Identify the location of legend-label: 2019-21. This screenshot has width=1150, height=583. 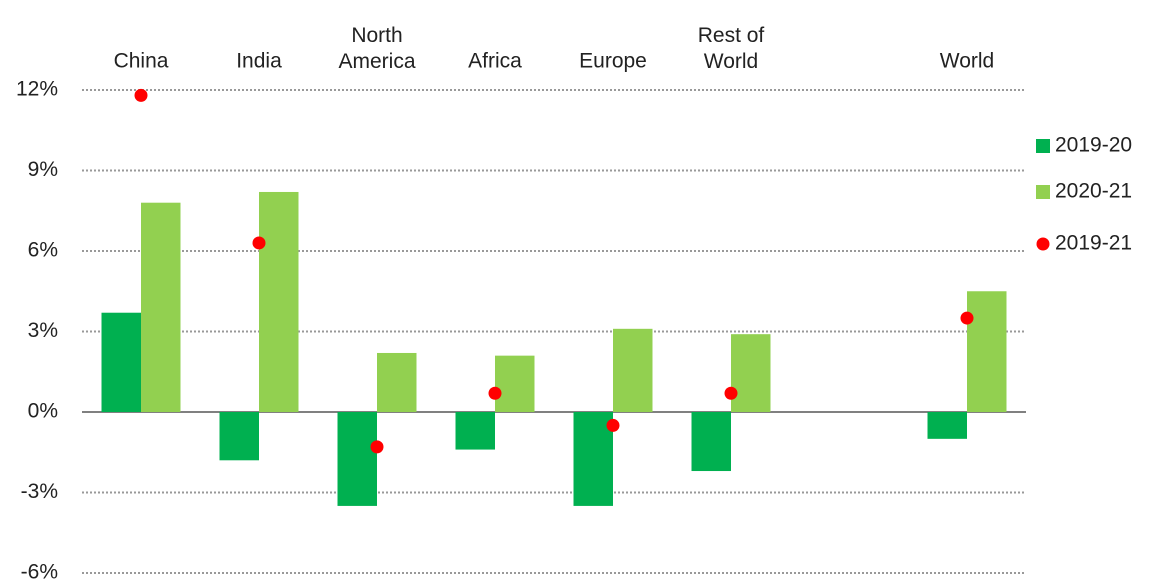
(1093, 243).